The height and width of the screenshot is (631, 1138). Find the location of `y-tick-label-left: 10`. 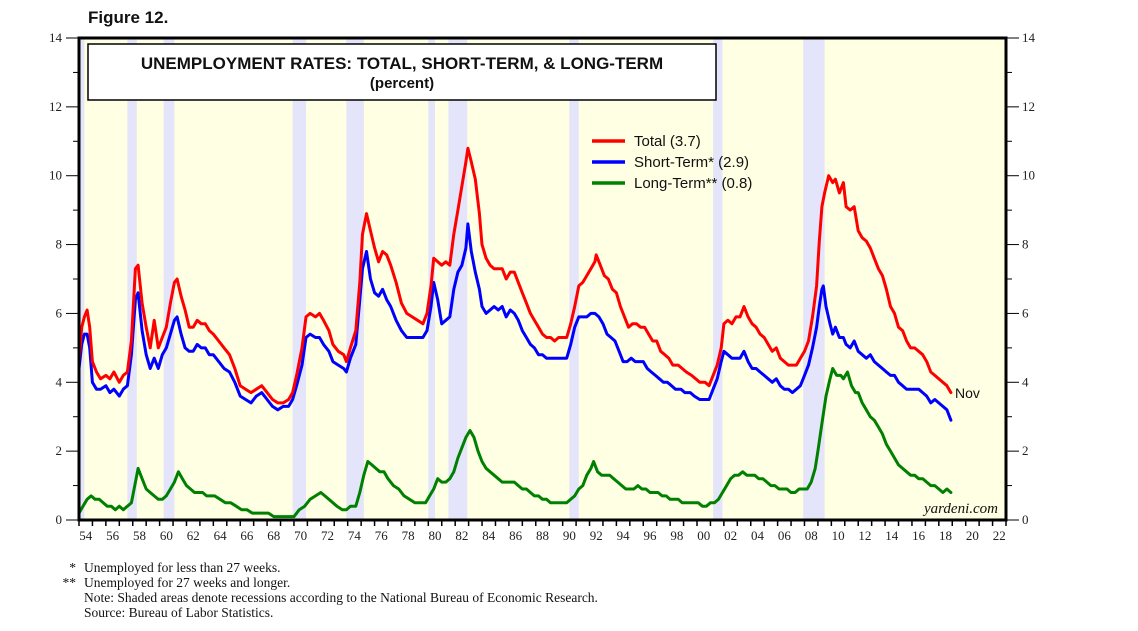

y-tick-label-left: 10 is located at coordinates (55, 175).